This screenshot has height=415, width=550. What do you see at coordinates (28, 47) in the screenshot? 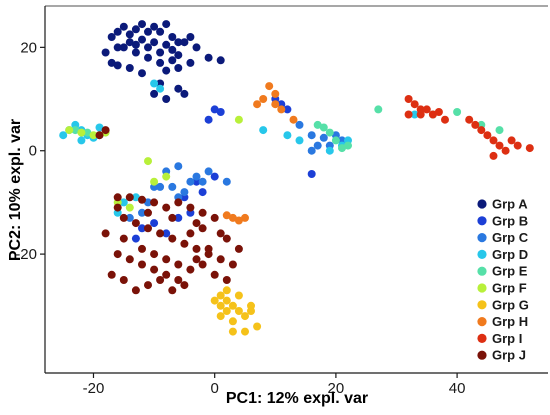
I see `y-tick-label: 20` at bounding box center [28, 47].